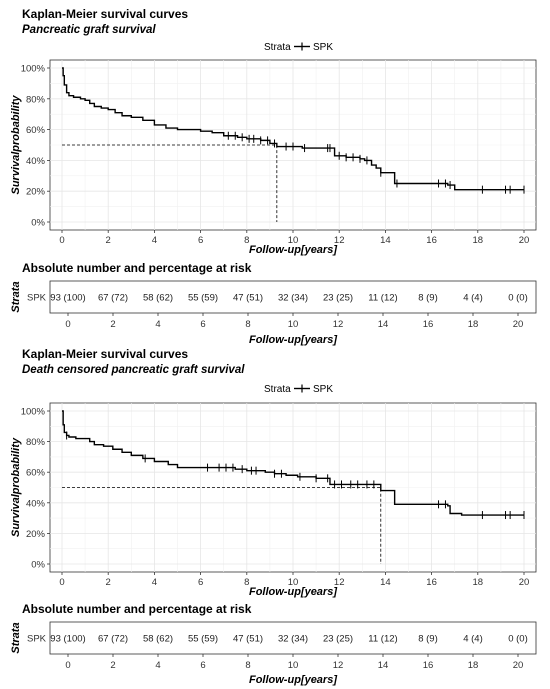  I want to click on survival-curve-spk, so click(293, 463).